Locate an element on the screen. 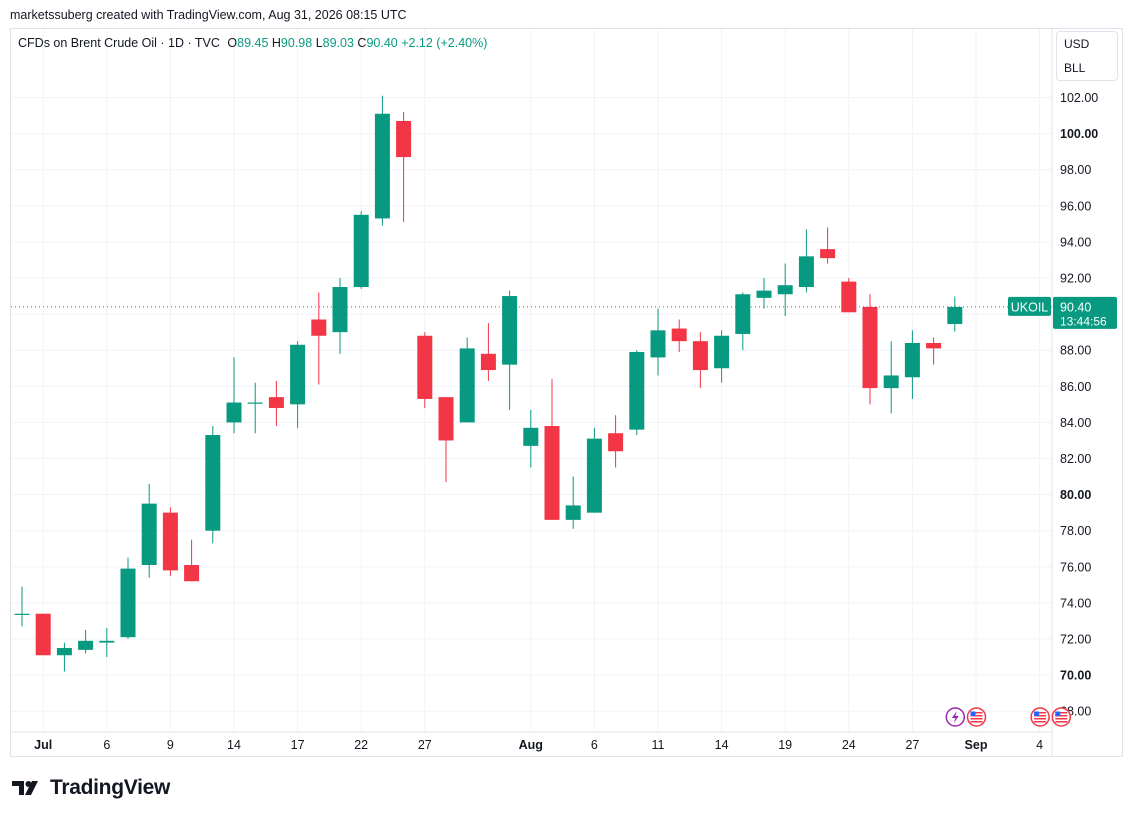 Image resolution: width=1133 pixels, height=818 pixels. y-tick-label: 100.00 is located at coordinates (1079, 134).